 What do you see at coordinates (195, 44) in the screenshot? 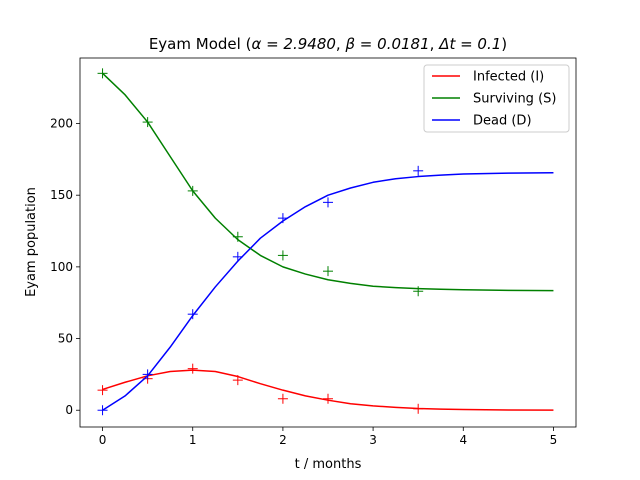
I see `chart-title-text: Eyam Model` at bounding box center [195, 44].